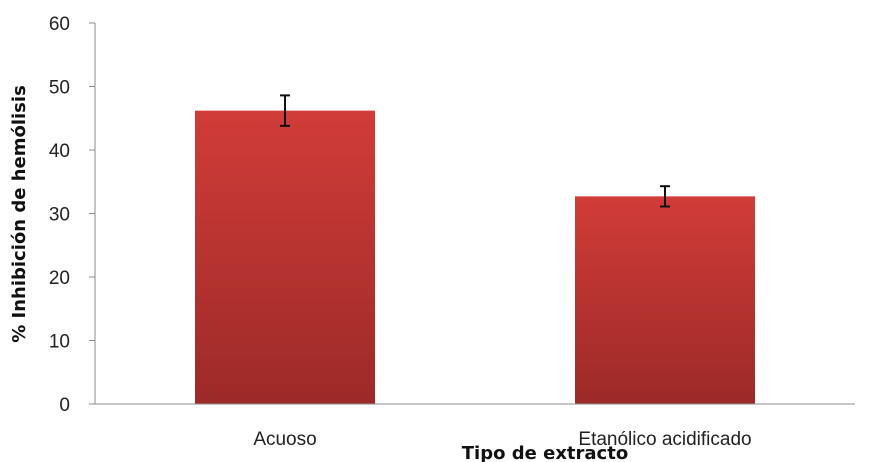 Image resolution: width=879 pixels, height=462 pixels. Describe the element at coordinates (545, 452) in the screenshot. I see `x-axis-title: Tipo de extracto` at that location.